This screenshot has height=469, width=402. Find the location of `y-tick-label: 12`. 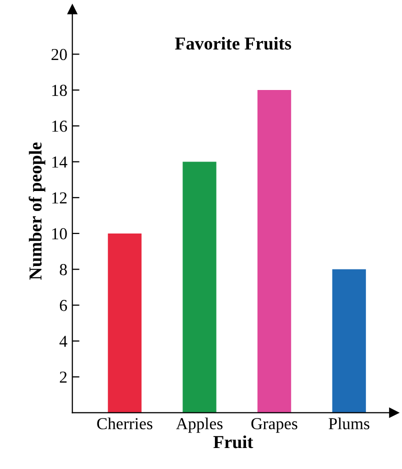

y-tick-label: 12 is located at coordinates (59, 198).